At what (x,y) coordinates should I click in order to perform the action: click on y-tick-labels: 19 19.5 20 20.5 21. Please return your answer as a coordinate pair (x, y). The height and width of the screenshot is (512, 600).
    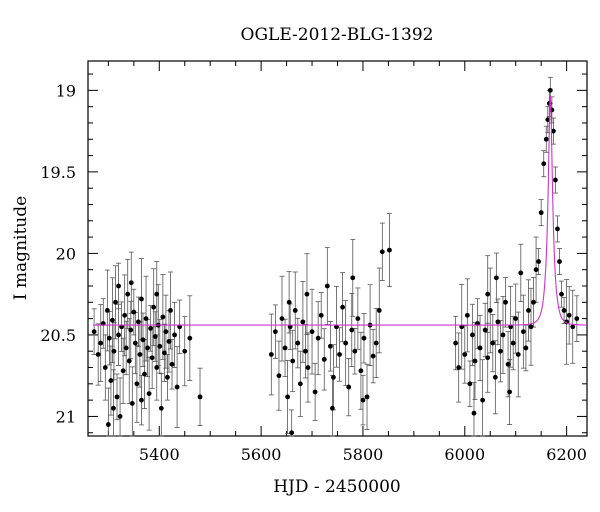
    Looking at the image, I should click on (58, 253).